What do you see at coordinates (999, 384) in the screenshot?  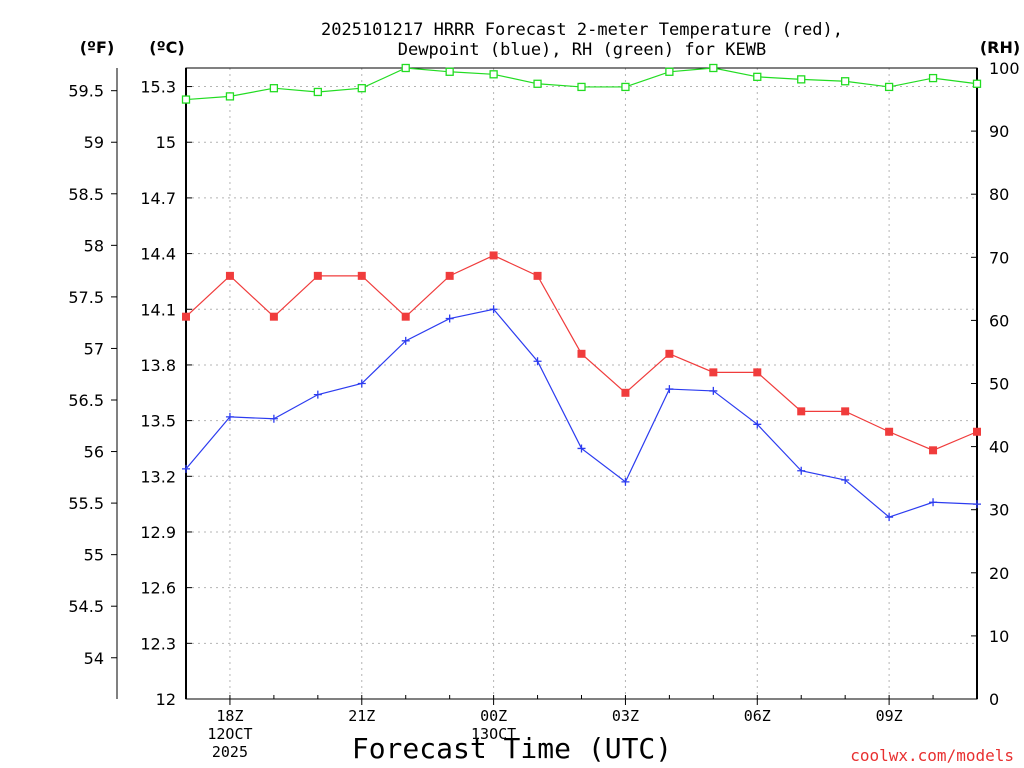 I see `rh-tick-label: 50` at bounding box center [999, 384].